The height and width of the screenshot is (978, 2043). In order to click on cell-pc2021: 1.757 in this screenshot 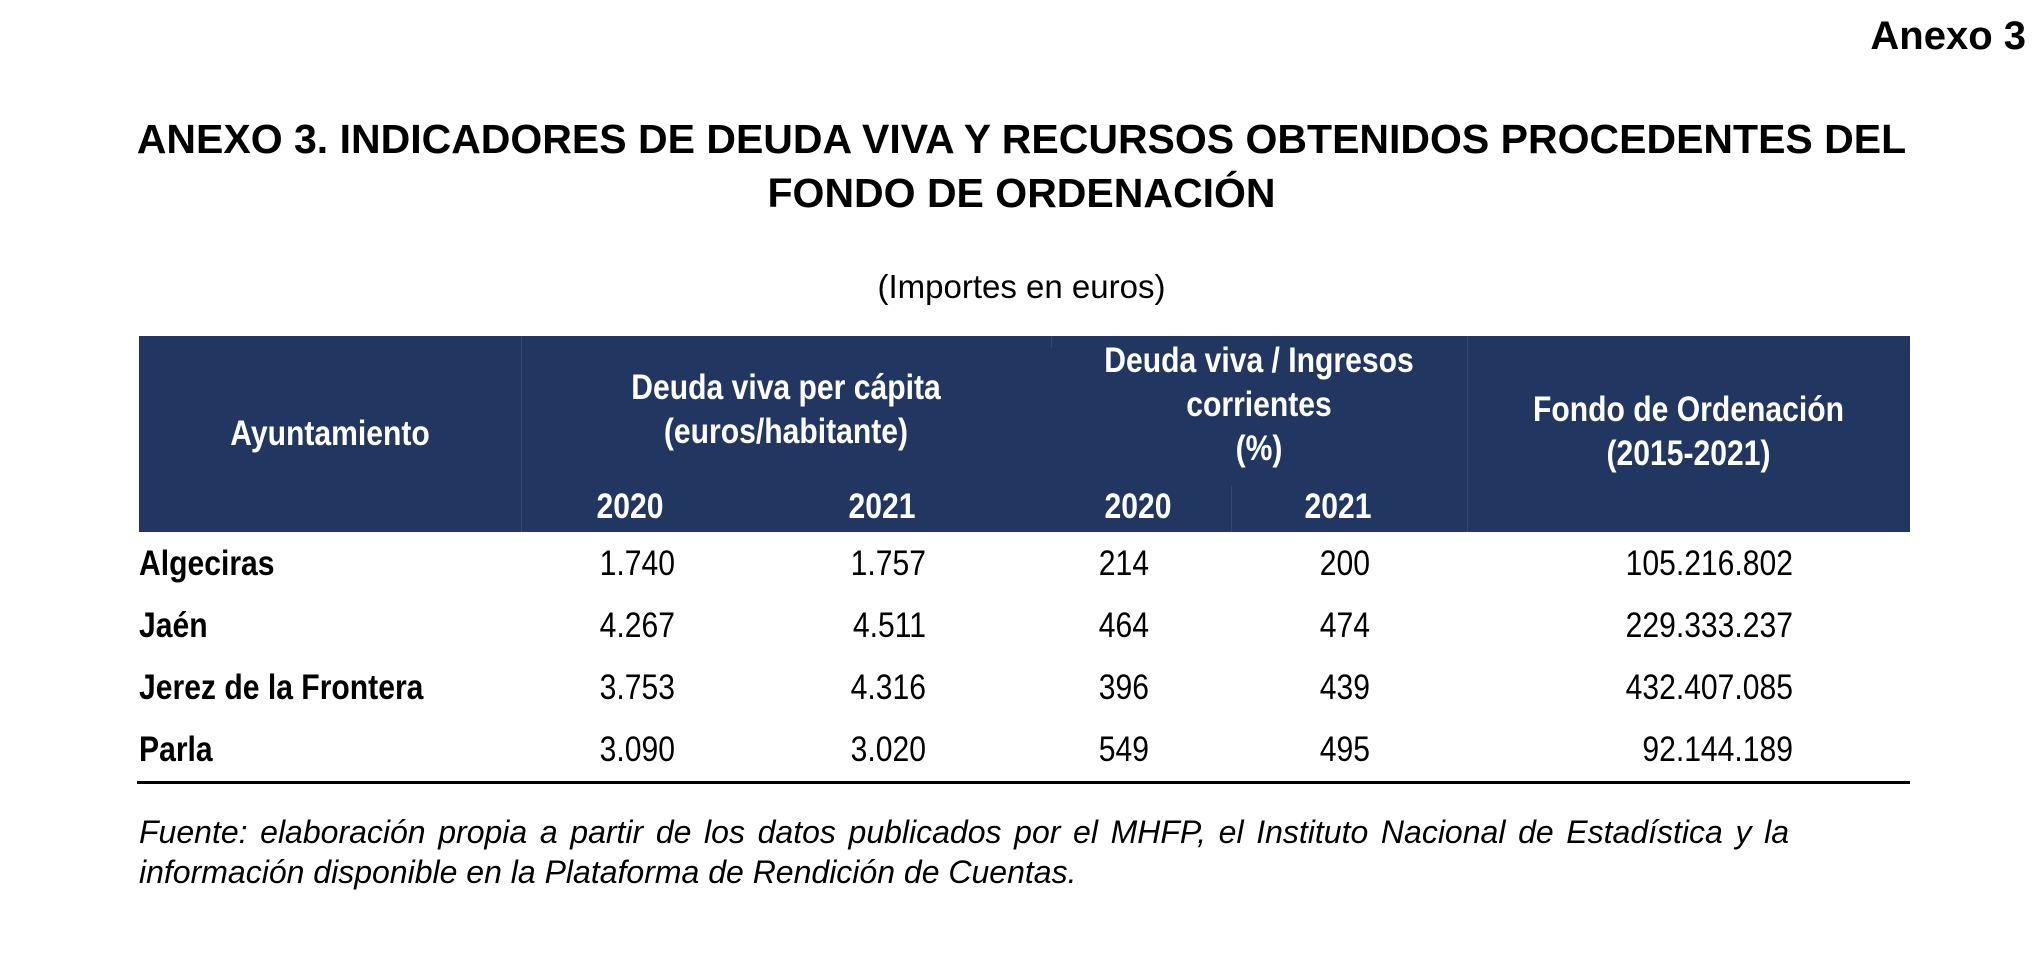, I will do `click(888, 563)`.